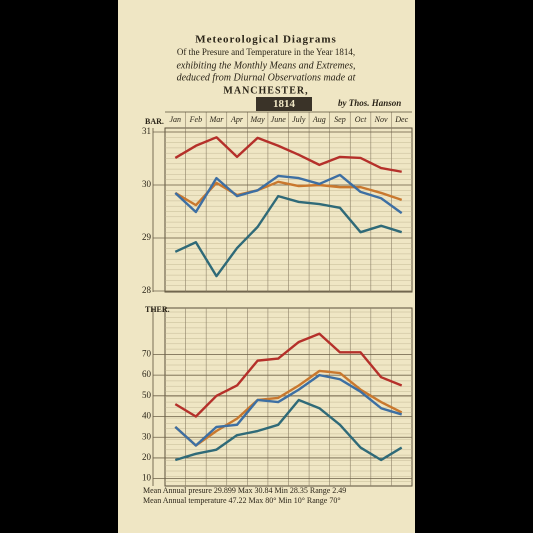  Describe the element at coordinates (147, 290) in the screenshot. I see `y-tick-label: 28` at that location.